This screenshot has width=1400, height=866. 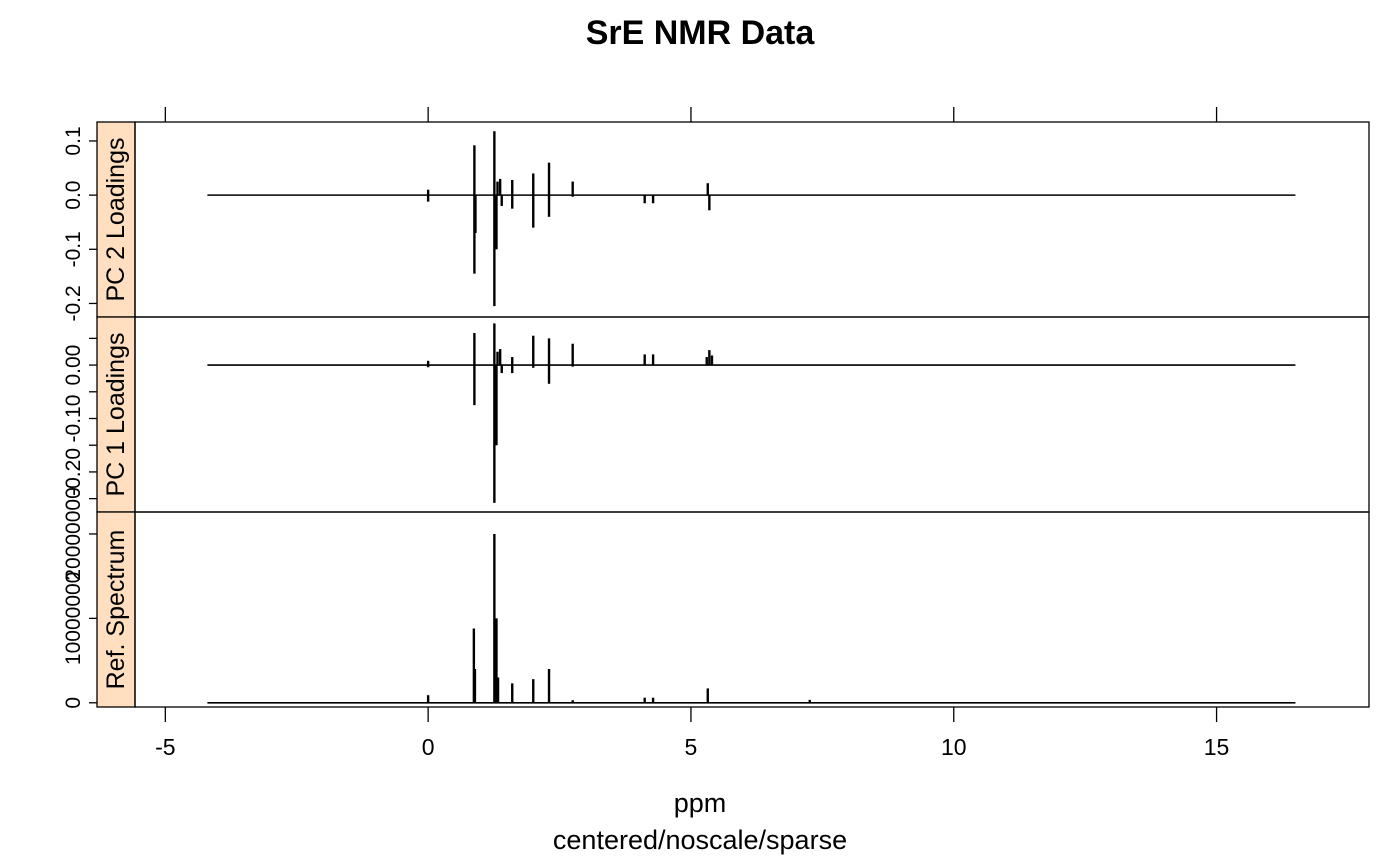 I want to click on chart-subtitle: centered/noscale/sparse, so click(x=700, y=840).